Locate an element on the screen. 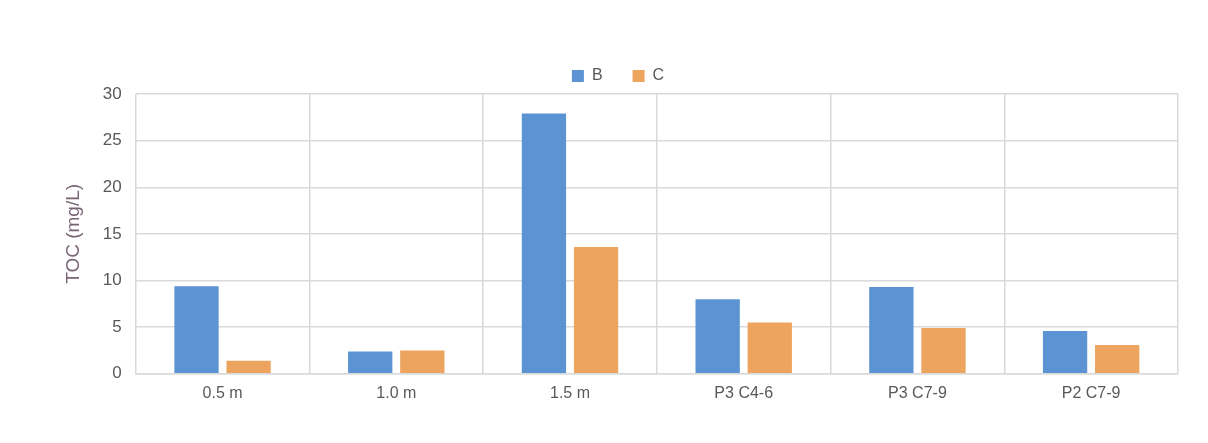 This screenshot has width=1208, height=443. x-tick-label: P3 C7-9 is located at coordinates (917, 392).